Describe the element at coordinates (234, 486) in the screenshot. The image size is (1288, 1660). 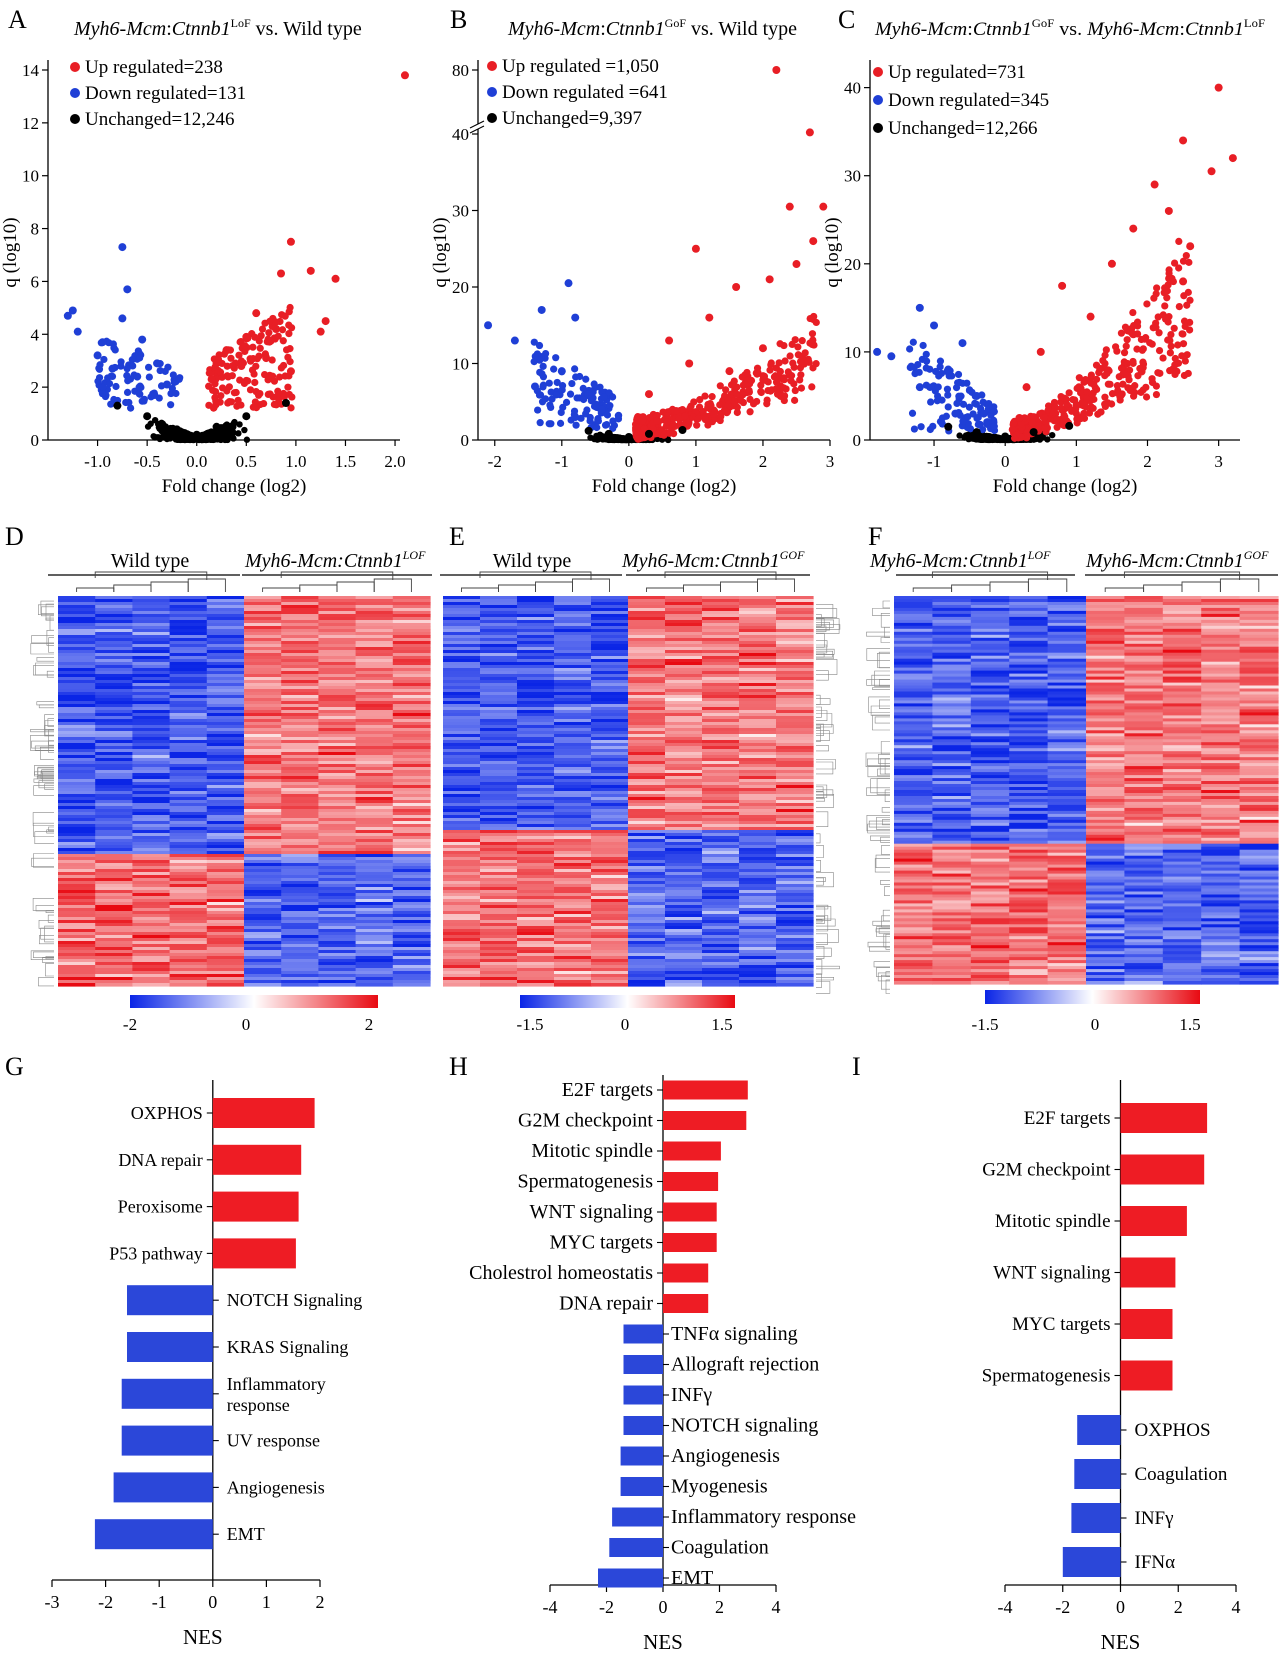
I see `x-axis-label: Fold change (log2)` at that location.